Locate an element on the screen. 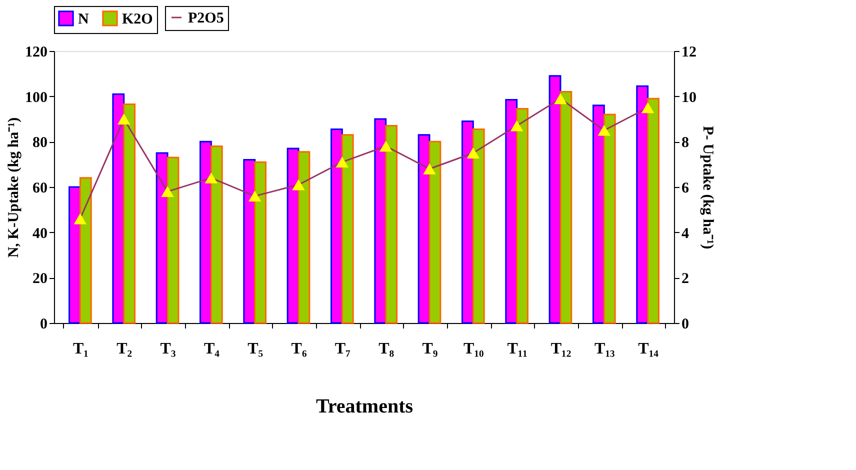  x-tick-label: T₁ is located at coordinates (80, 349).